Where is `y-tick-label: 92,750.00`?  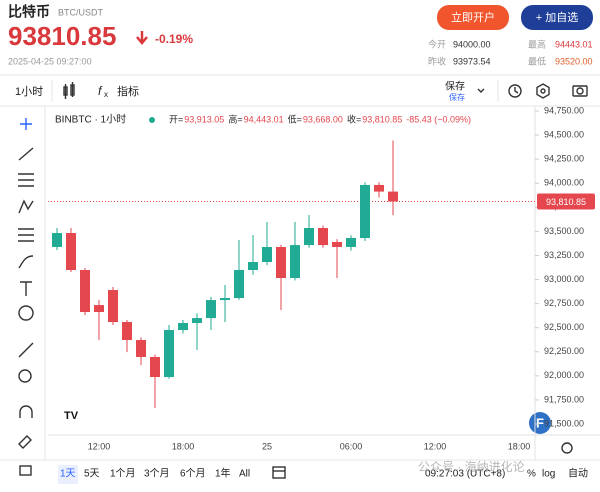
y-tick-label: 92,750.00 is located at coordinates (564, 303).